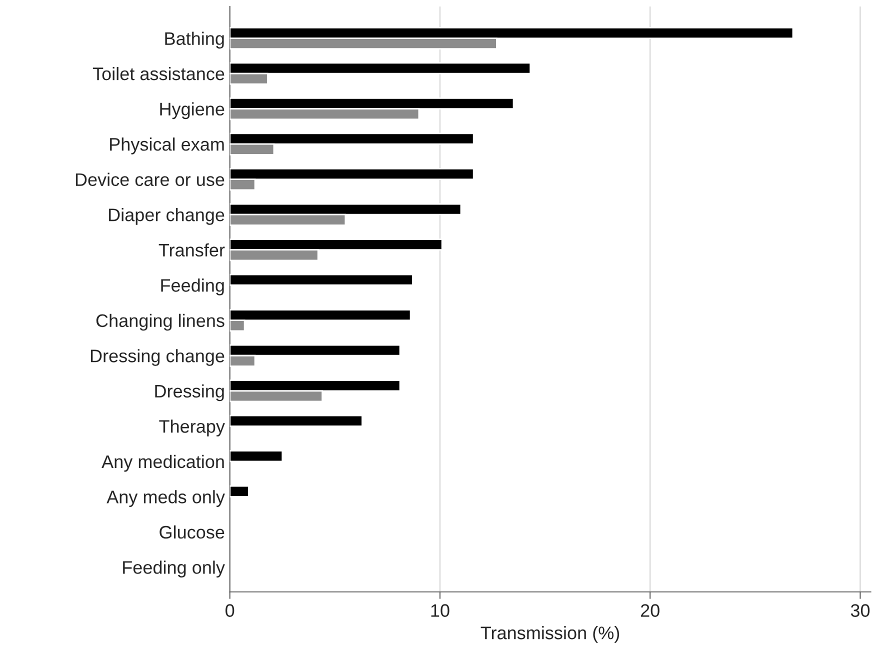 The width and height of the screenshot is (884, 654). Describe the element at coordinates (150, 179) in the screenshot. I see `y-tick-label: Device care or use` at that location.